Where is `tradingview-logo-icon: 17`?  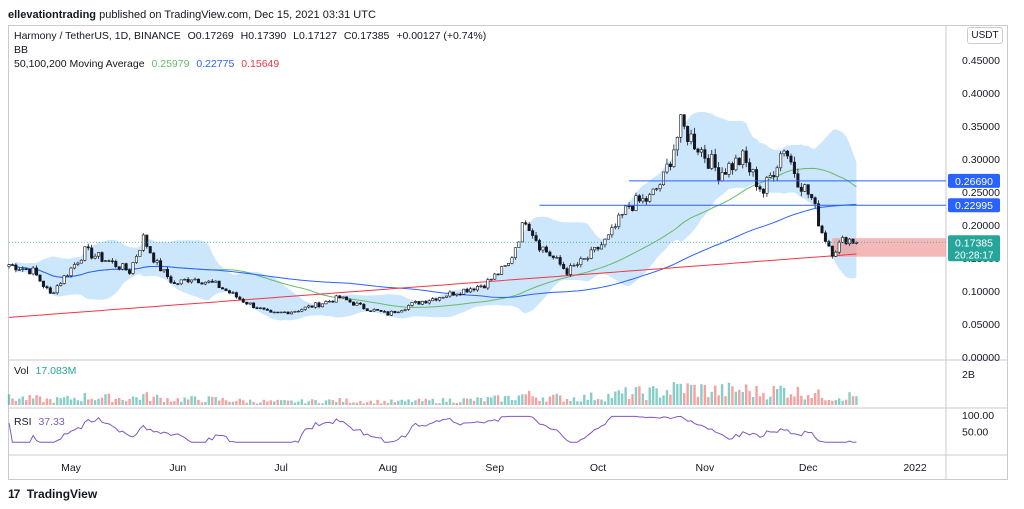 tradingview-logo-icon: 17 is located at coordinates (14, 494).